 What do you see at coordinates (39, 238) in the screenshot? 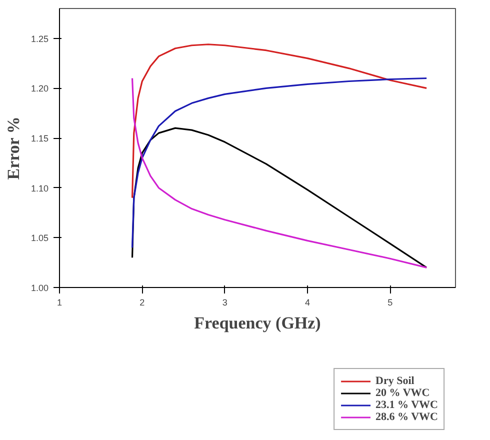
I see `y-tick-label: 1.05` at bounding box center [39, 238].